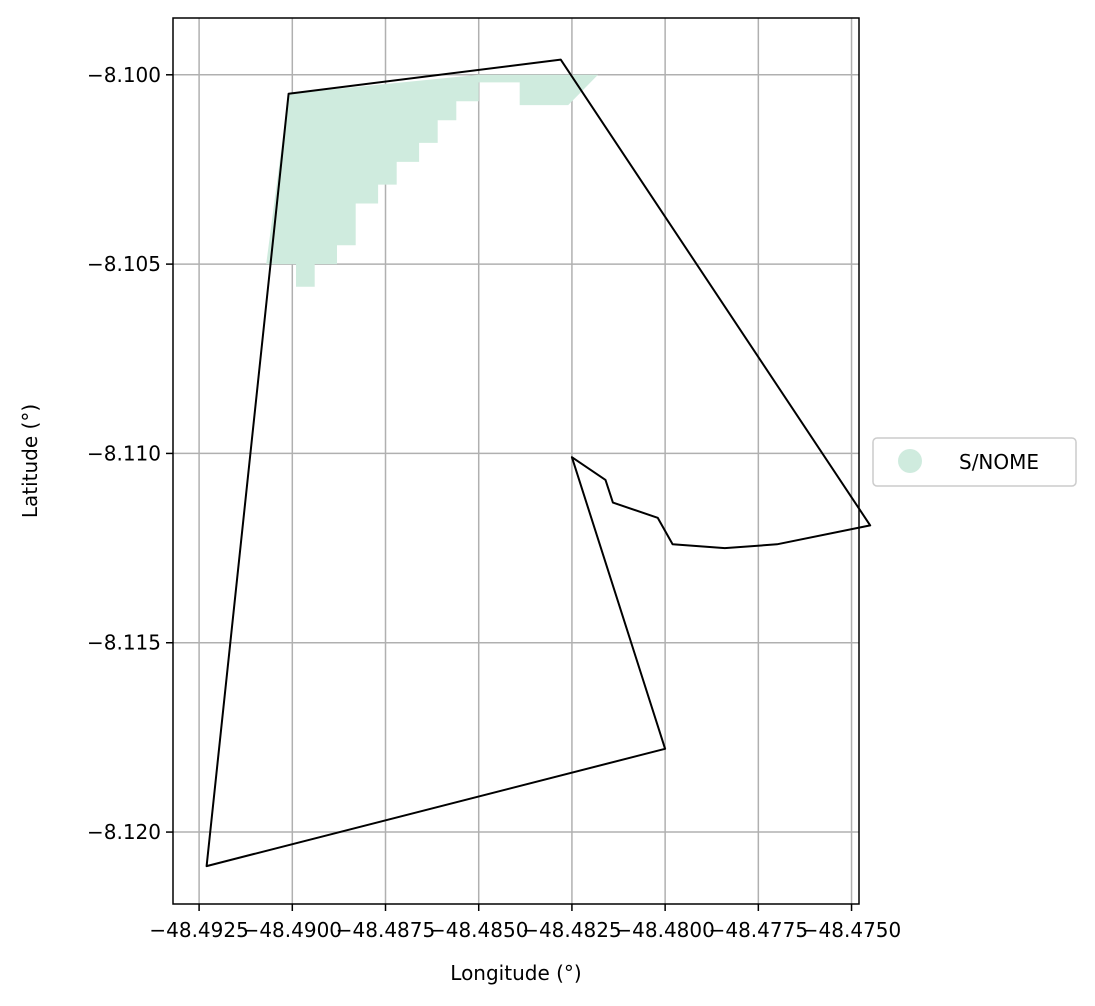  Describe the element at coordinates (198, 930) in the screenshot. I see `x-tick-label: −48.4925` at that location.